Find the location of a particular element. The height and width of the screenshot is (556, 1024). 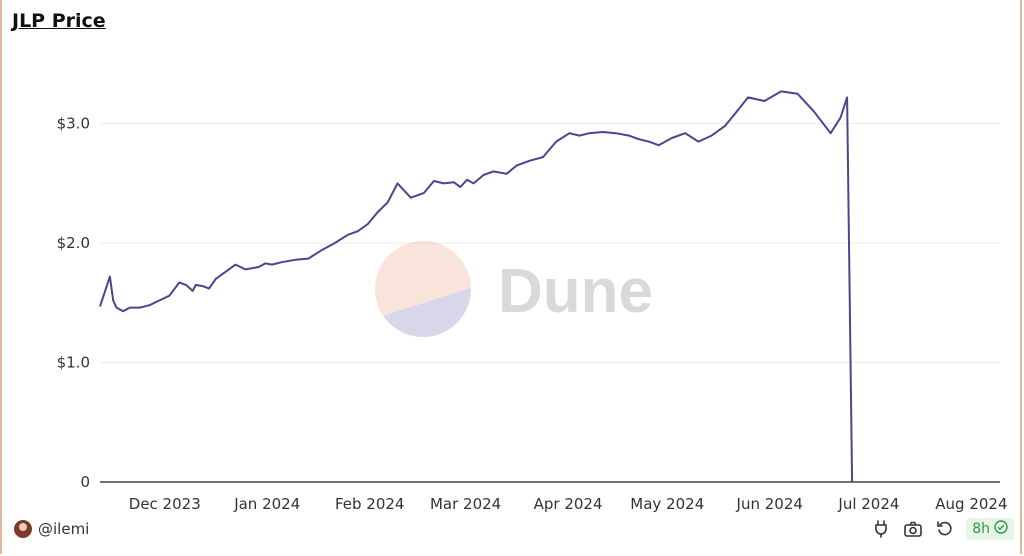

x-tick-label: Dec 2023 is located at coordinates (165, 504).